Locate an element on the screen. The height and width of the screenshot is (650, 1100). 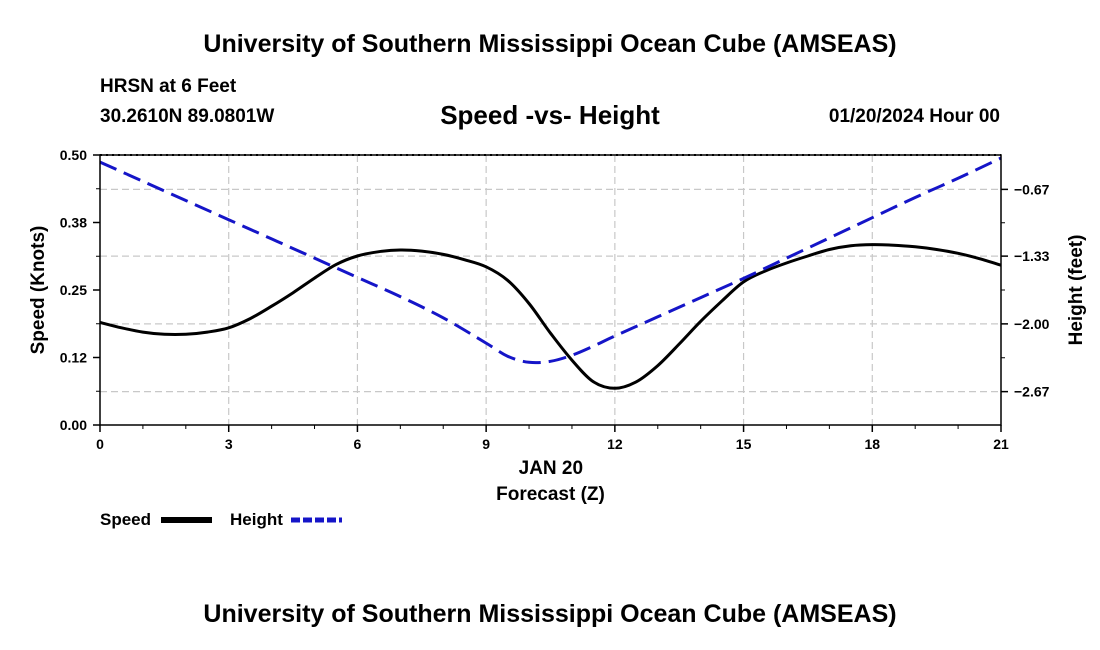
x-tick-label: 15 is located at coordinates (744, 444).